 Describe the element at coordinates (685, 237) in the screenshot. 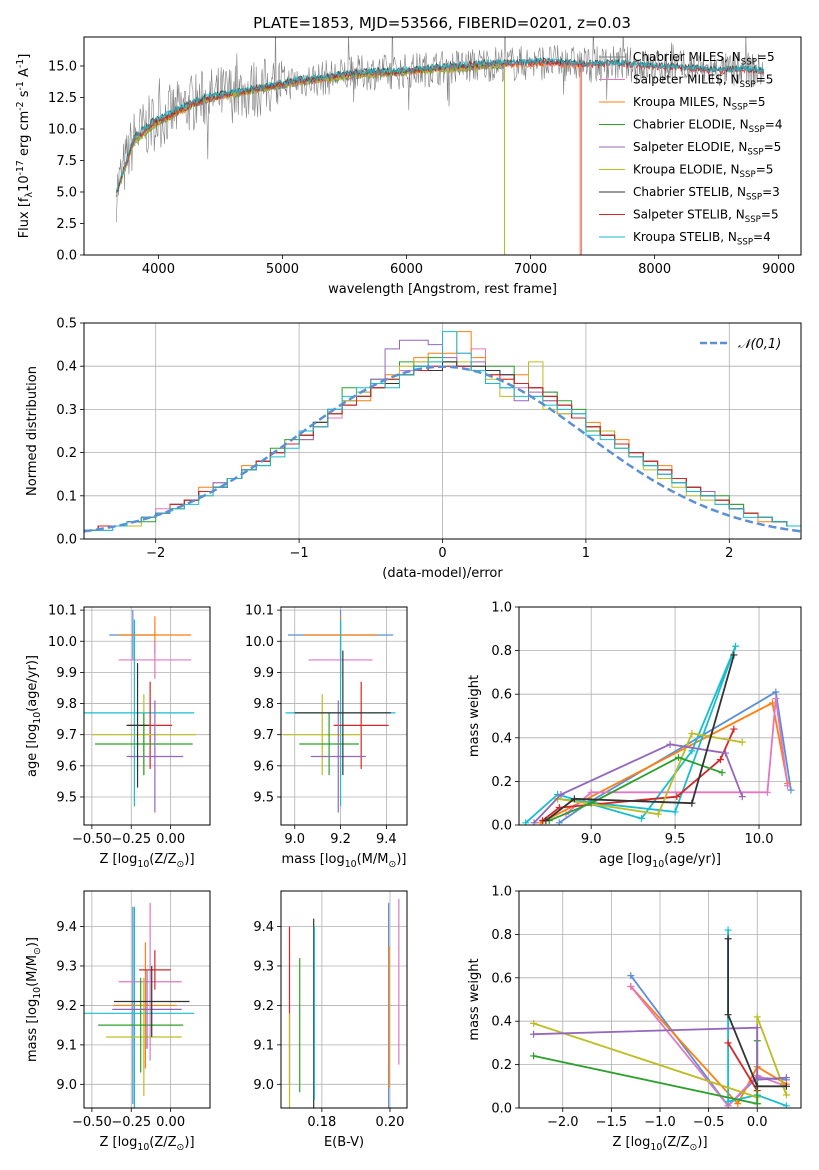

I see `label-part: Kroupa STELIB, N` at that location.